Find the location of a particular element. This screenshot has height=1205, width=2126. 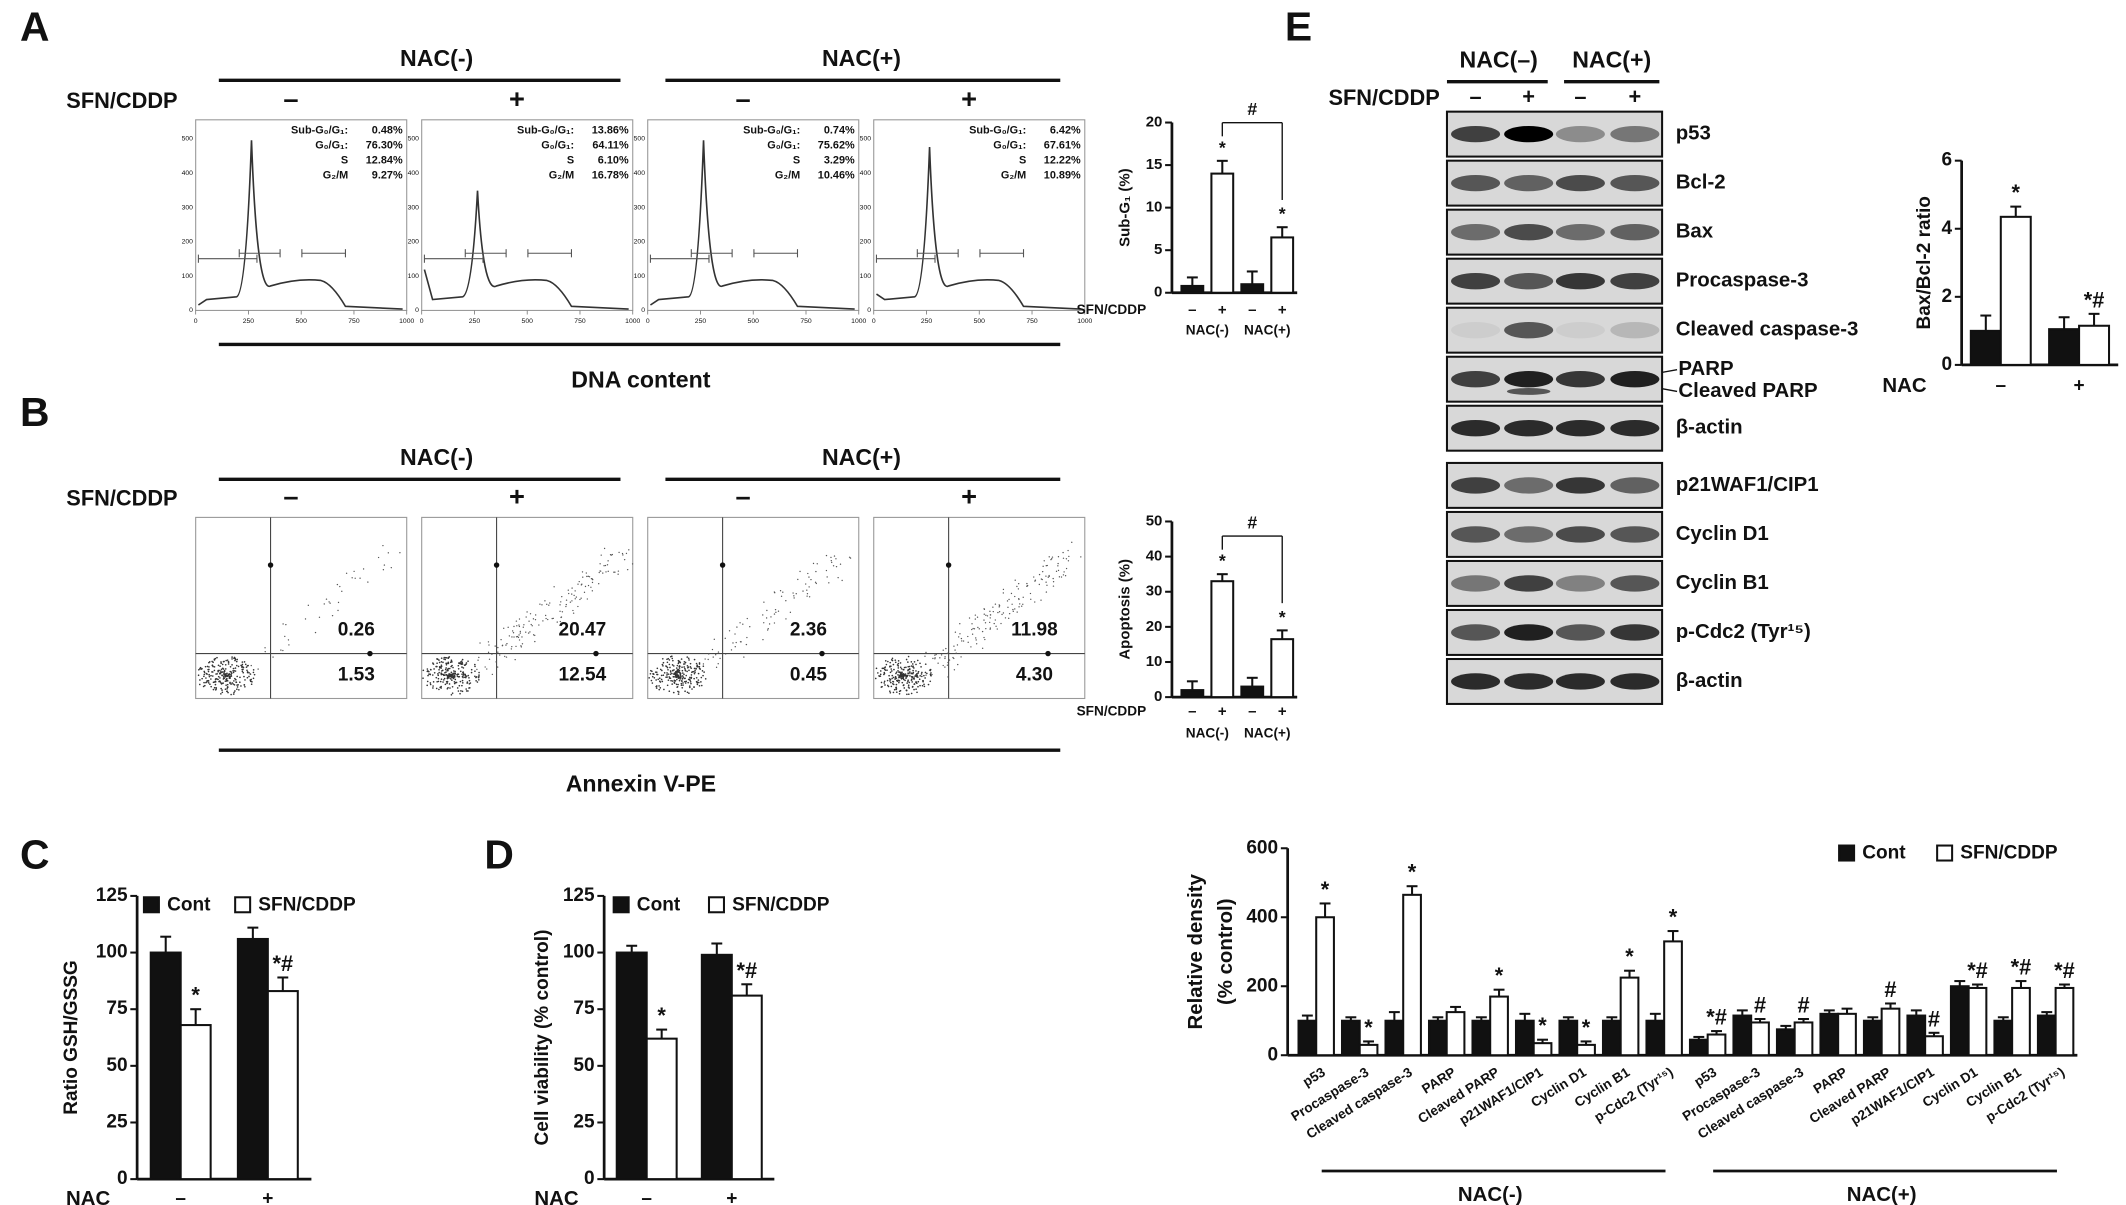

y-tick-label: 75 is located at coordinates (117, 1008).